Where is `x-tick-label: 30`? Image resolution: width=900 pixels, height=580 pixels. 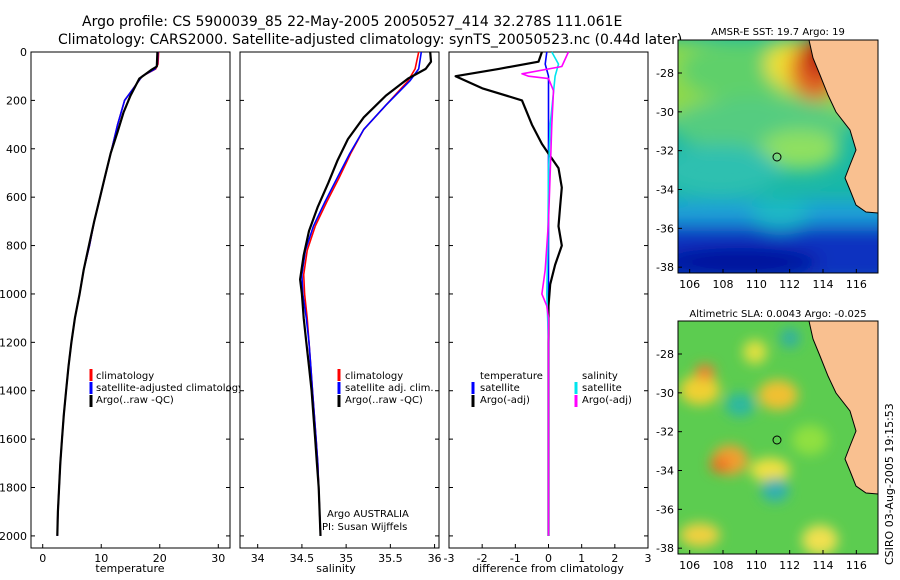 x-tick-label: 30 is located at coordinates (218, 558).